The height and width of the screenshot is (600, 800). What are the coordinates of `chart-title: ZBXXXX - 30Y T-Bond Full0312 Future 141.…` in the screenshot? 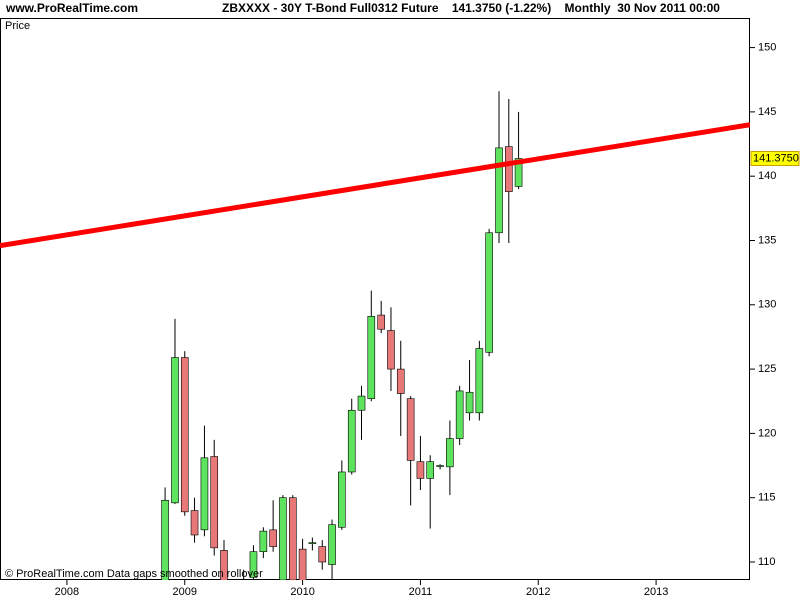 It's located at (471, 8).